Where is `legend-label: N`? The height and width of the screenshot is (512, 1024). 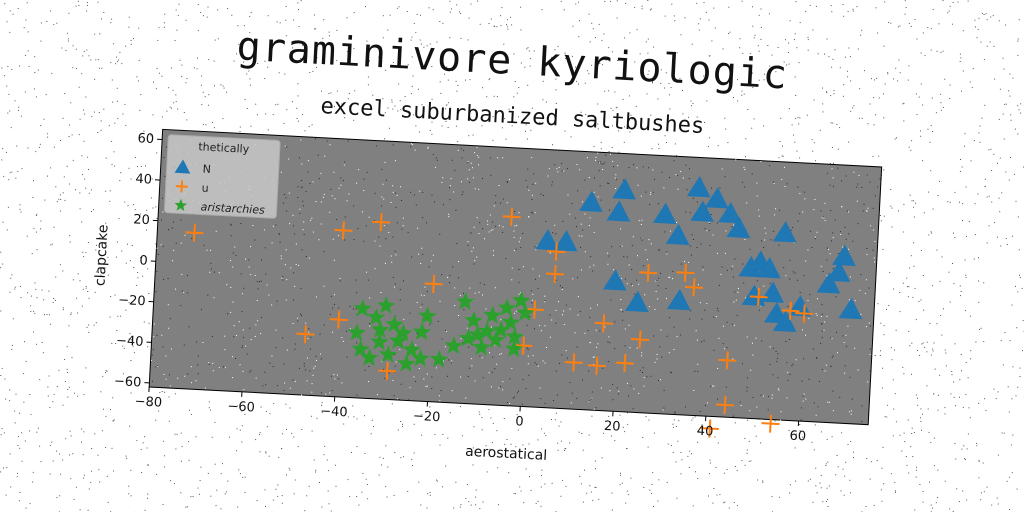 legend-label: N is located at coordinates (206, 169).